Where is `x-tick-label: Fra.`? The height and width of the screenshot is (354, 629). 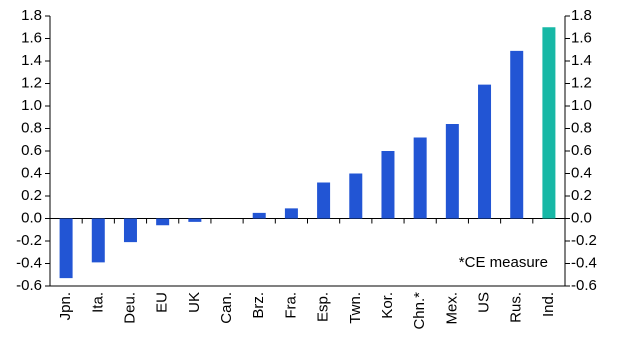
x-tick-label: Fra. is located at coordinates (290, 305).